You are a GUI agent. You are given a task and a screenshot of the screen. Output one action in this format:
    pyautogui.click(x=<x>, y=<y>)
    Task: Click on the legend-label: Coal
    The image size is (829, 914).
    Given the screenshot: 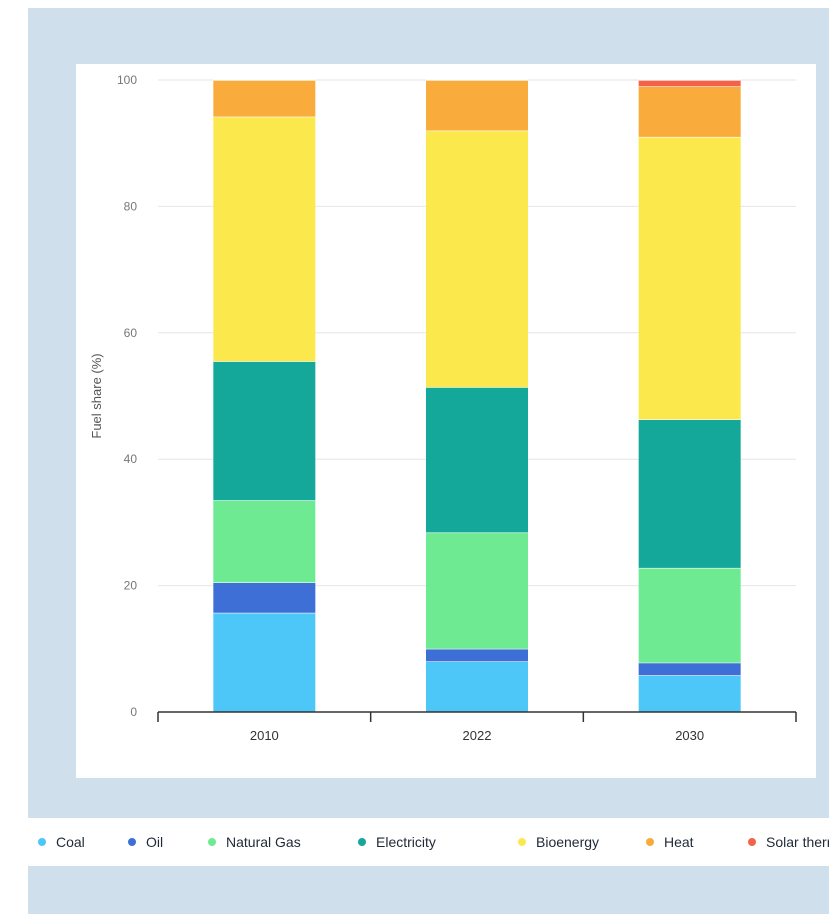 What is the action you would take?
    pyautogui.click(x=70, y=842)
    